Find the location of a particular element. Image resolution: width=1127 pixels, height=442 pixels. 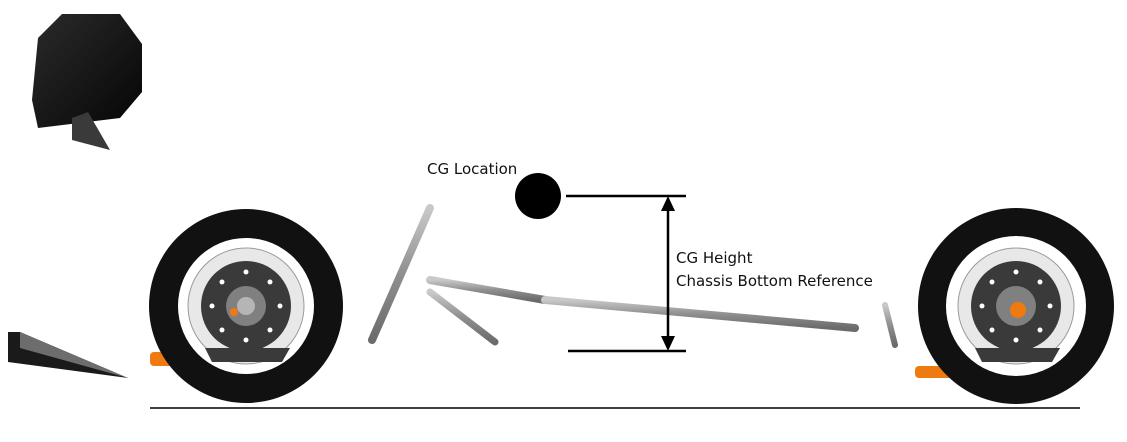

seat-ramp is located at coordinates (68, 355).